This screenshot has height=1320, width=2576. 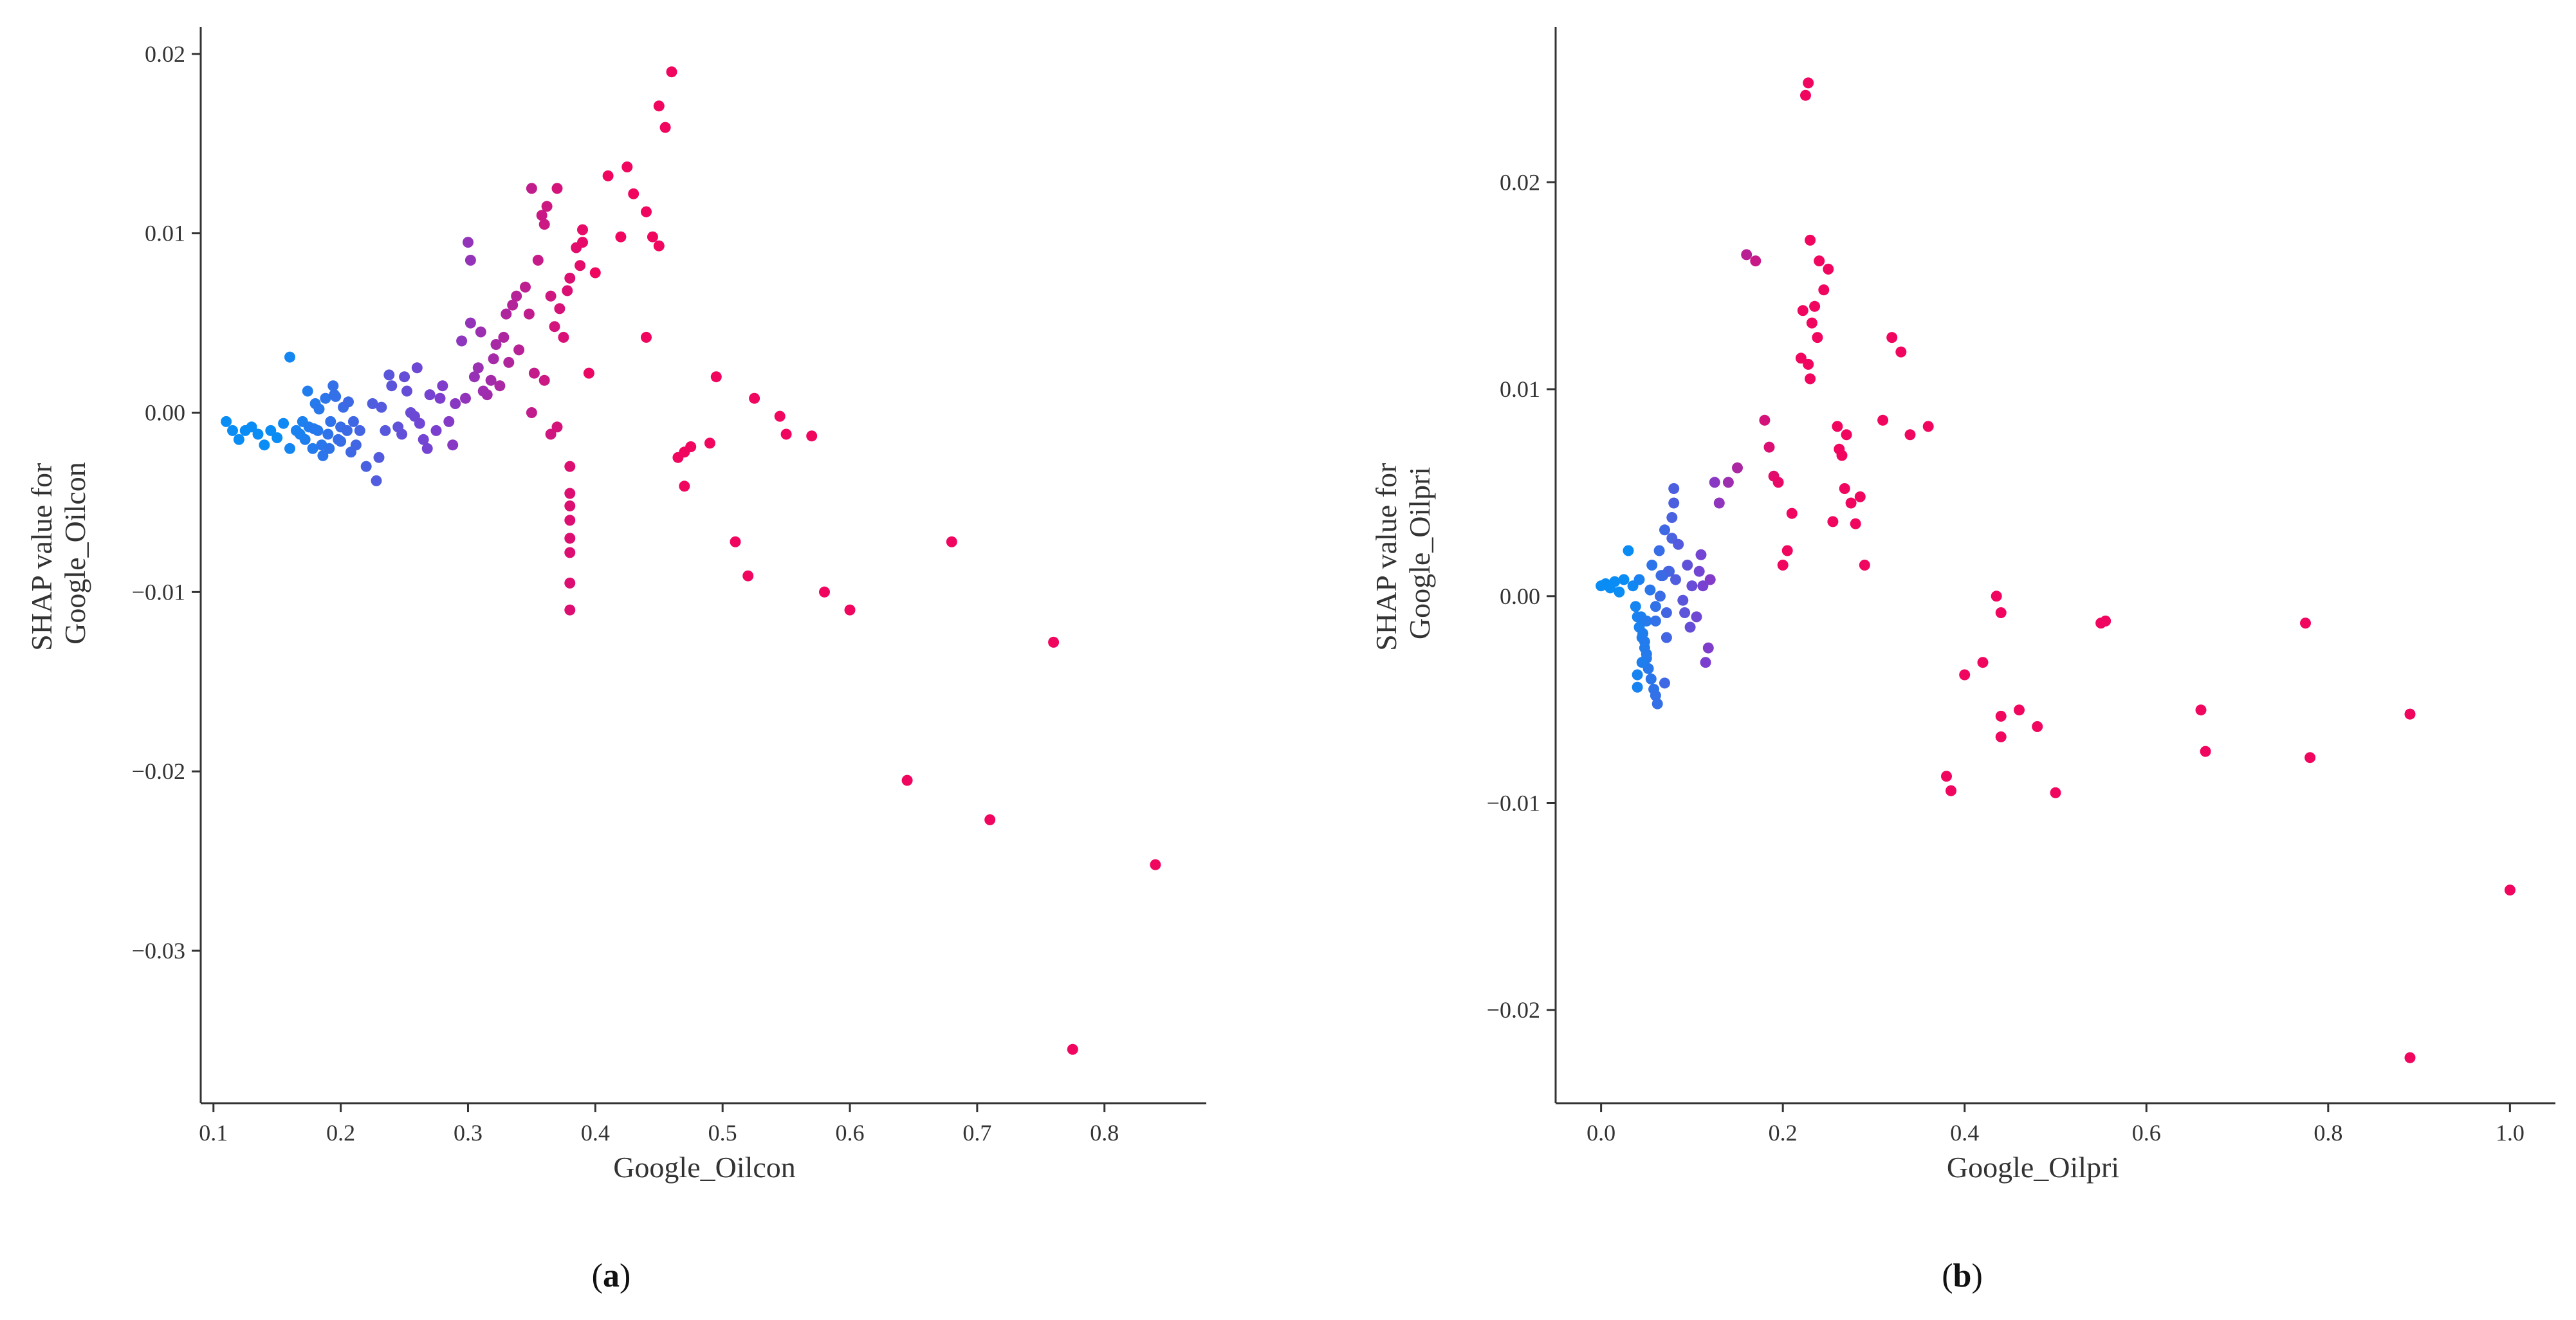 I want to click on panel-b-y-tick-label: −0.01, so click(x=1513, y=803).